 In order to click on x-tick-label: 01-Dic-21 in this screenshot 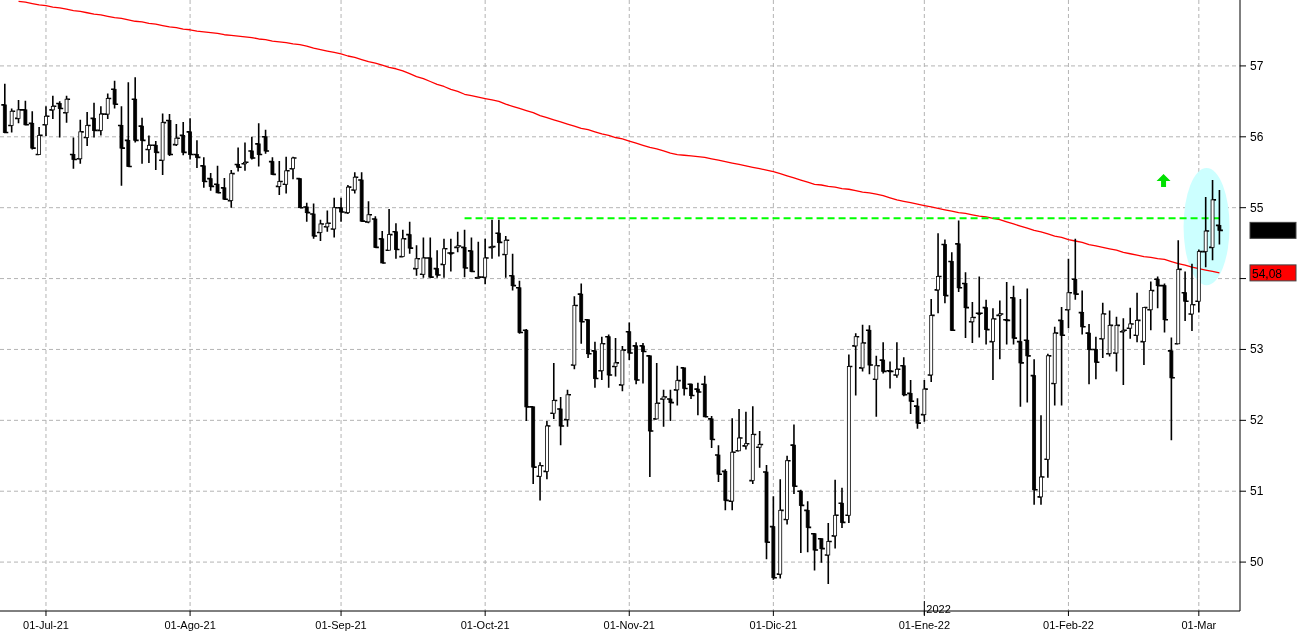, I will do `click(773, 625)`.